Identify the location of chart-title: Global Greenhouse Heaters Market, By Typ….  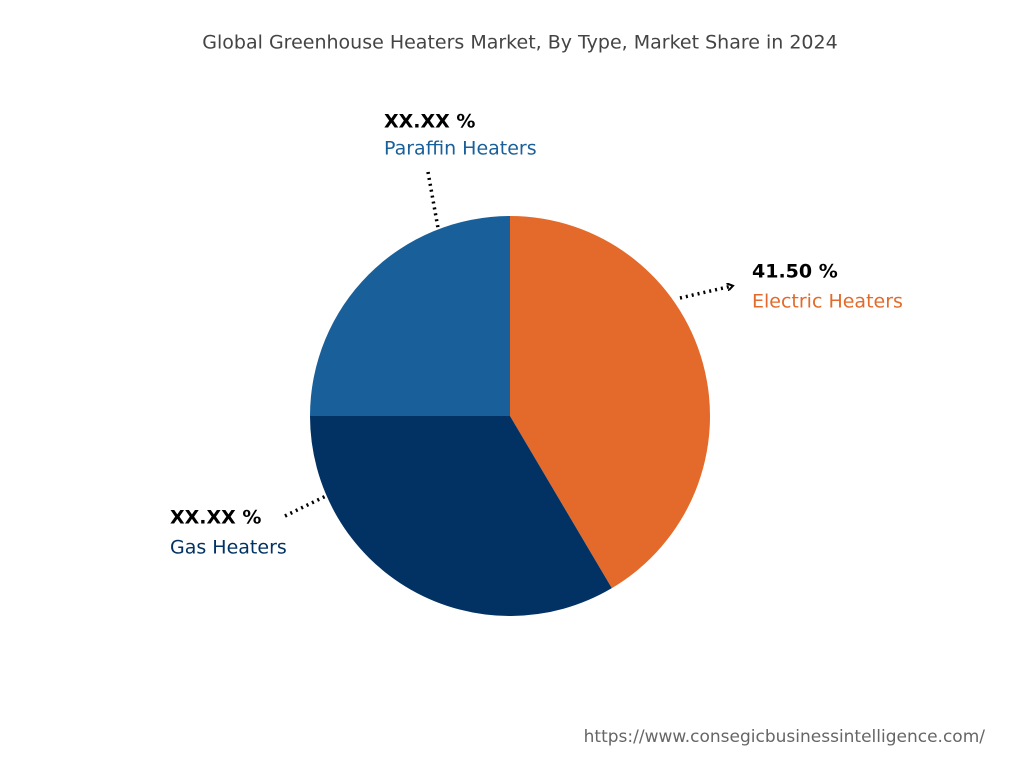
(519, 43).